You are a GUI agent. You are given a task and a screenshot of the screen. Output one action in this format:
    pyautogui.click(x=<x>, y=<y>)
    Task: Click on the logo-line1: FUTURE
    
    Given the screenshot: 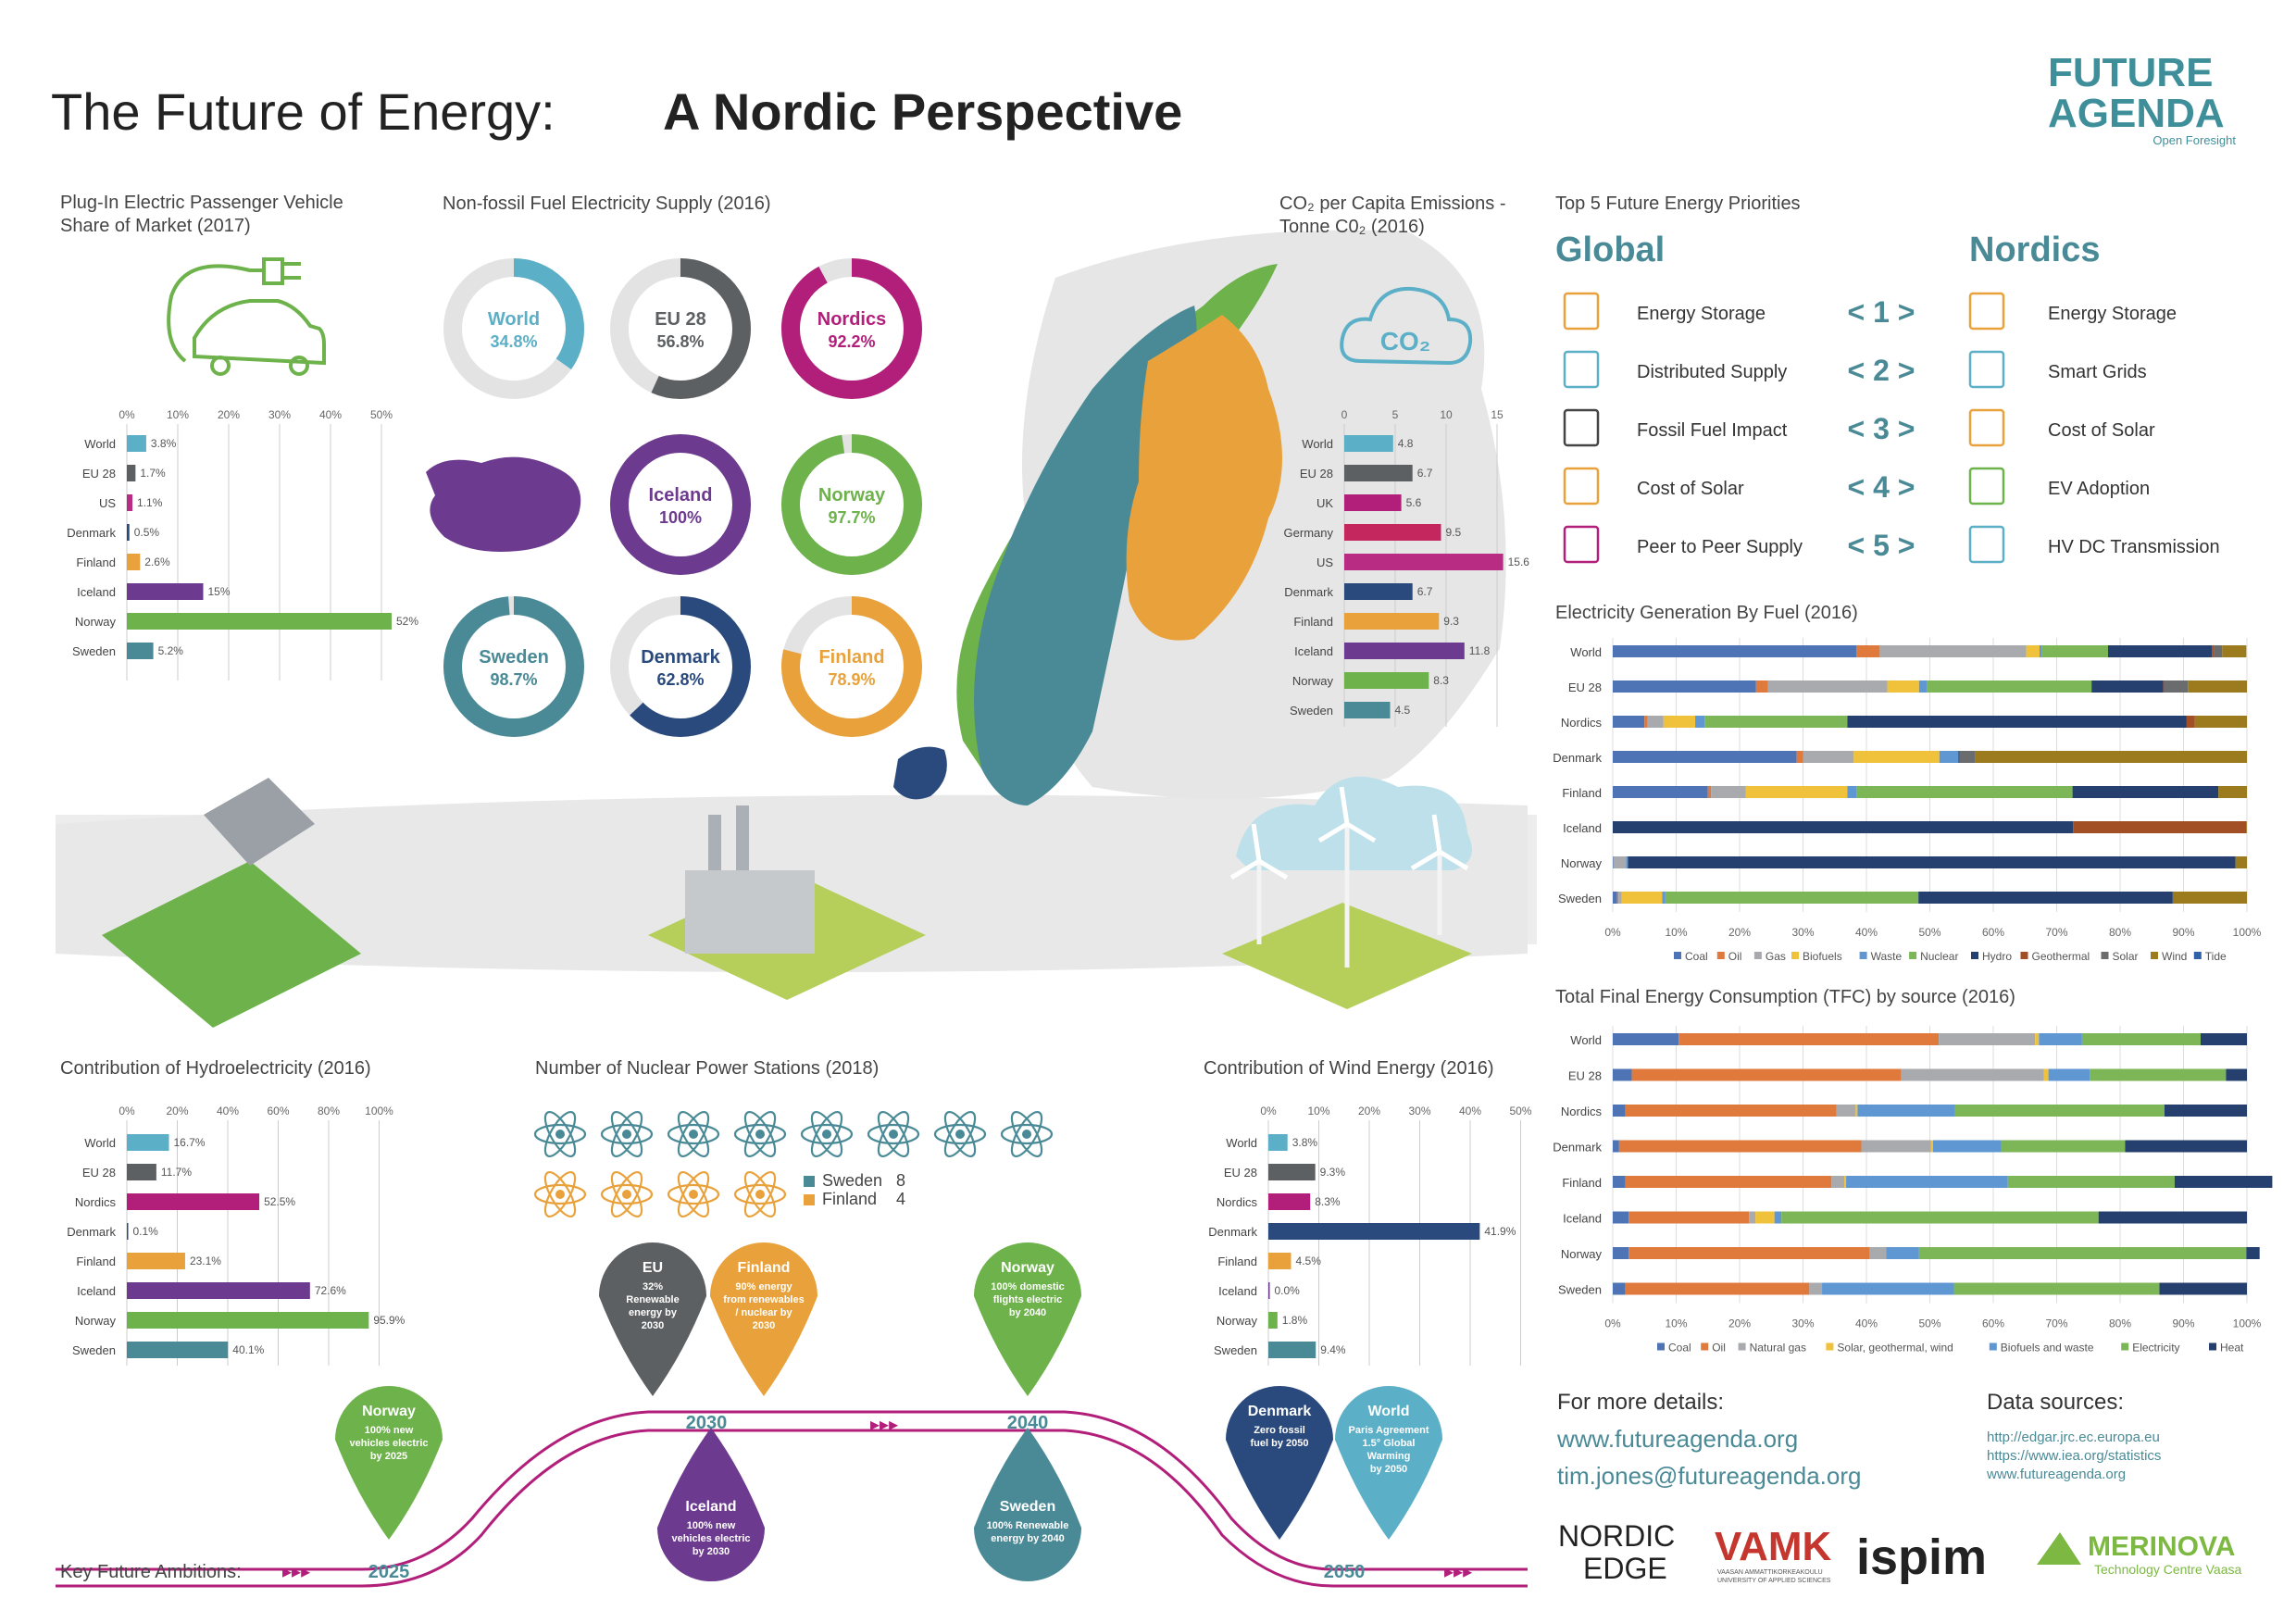 What is the action you would take?
    pyautogui.click(x=2130, y=72)
    